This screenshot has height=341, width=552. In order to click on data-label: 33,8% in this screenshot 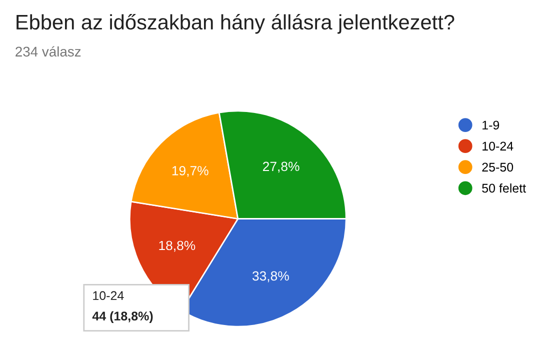, I will do `click(270, 276)`.